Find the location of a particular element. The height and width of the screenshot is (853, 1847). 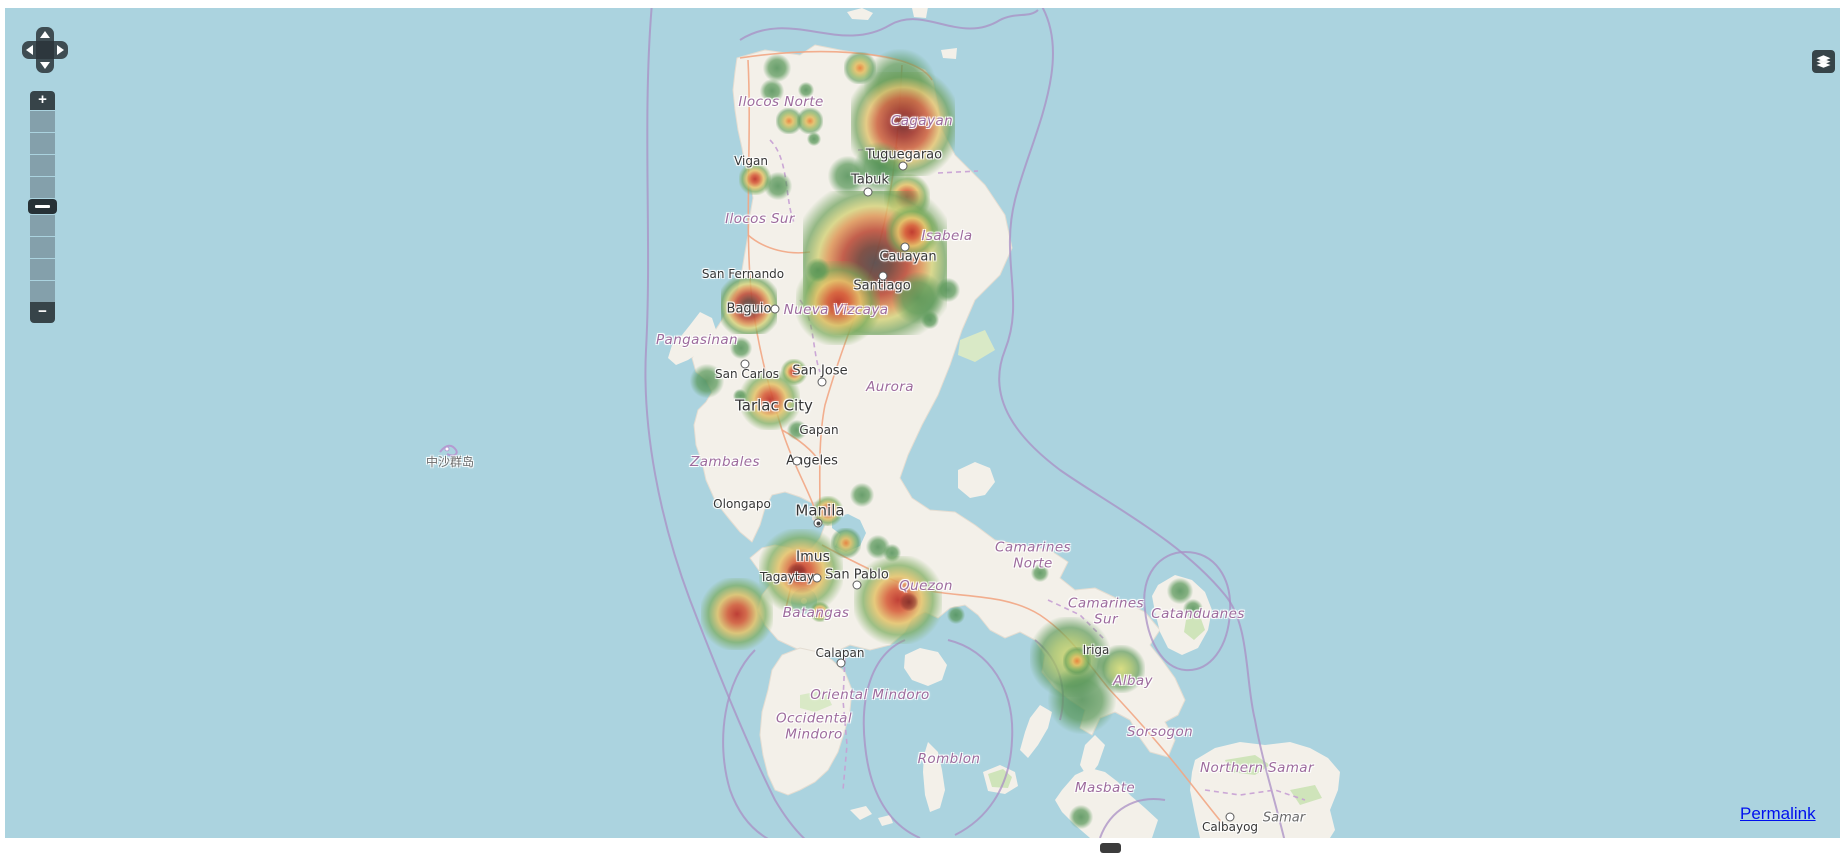

pan-control is located at coordinates (45, 50).